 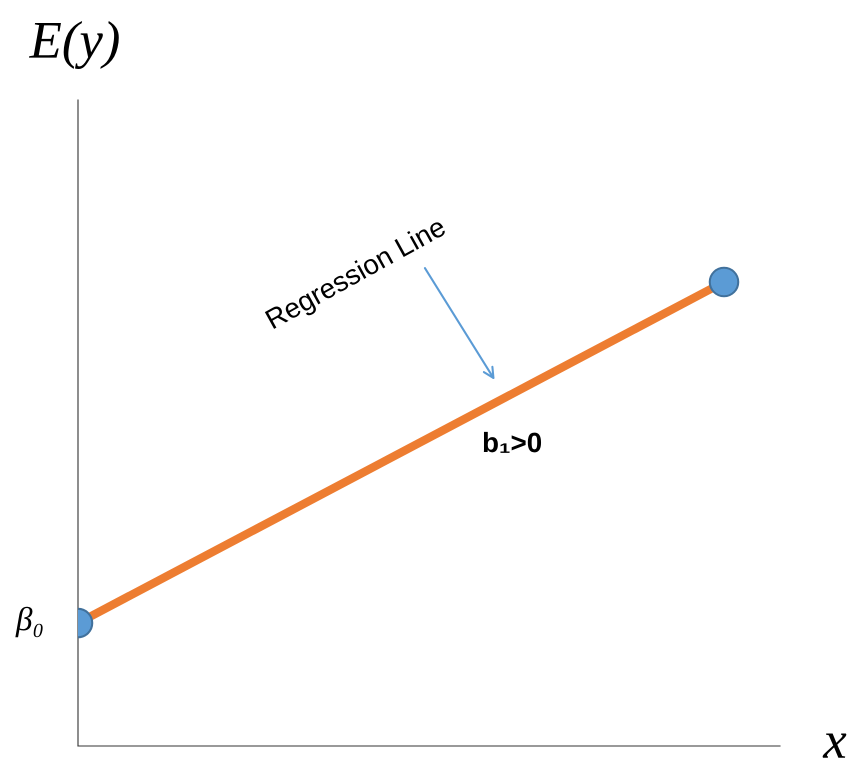 What do you see at coordinates (513, 442) in the screenshot?
I see `annotation: b₁>0` at bounding box center [513, 442].